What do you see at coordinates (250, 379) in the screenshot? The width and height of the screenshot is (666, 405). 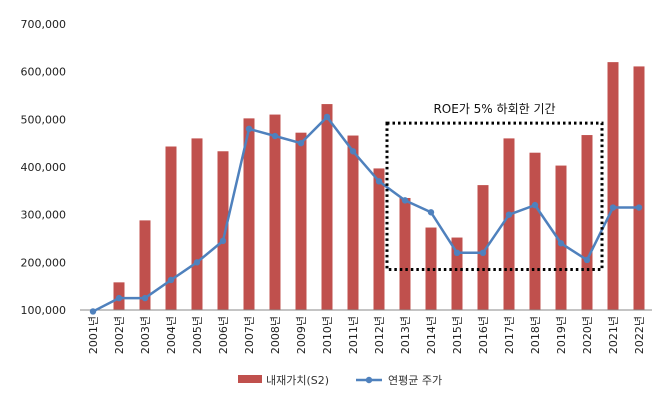 I see `legend-swatch-bar` at bounding box center [250, 379].